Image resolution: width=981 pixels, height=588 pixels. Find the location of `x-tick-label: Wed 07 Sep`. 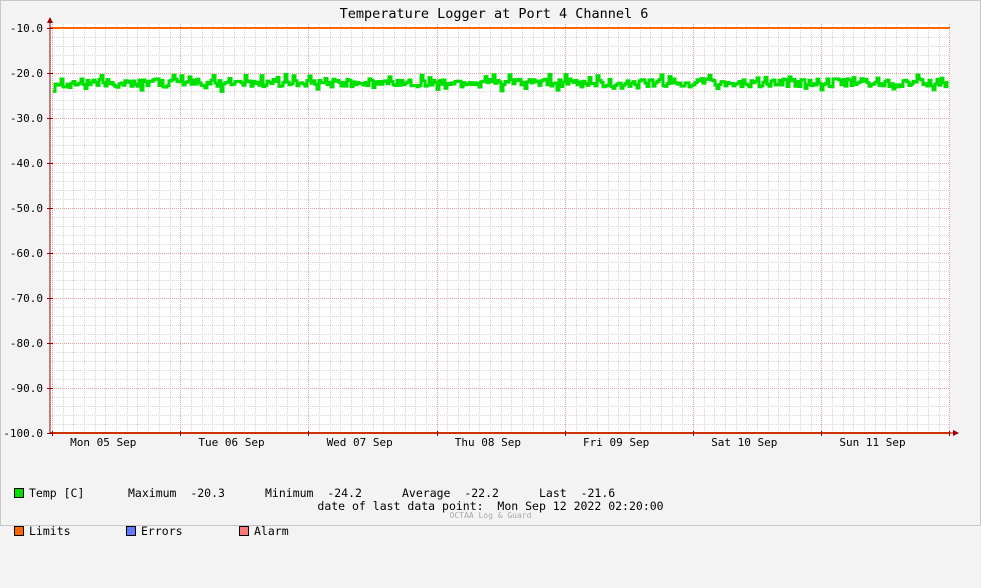

x-tick-label: Wed 07 Sep is located at coordinates (360, 442).